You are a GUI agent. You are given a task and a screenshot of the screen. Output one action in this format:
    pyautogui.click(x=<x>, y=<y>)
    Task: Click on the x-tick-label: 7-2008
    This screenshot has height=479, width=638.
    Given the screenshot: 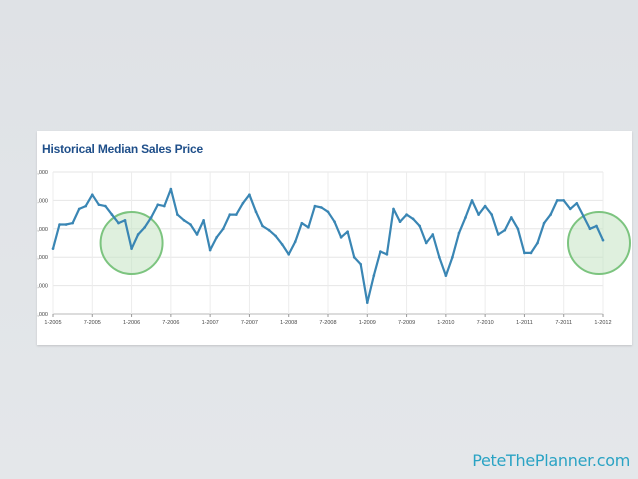 What is the action you would take?
    pyautogui.click(x=327, y=323)
    